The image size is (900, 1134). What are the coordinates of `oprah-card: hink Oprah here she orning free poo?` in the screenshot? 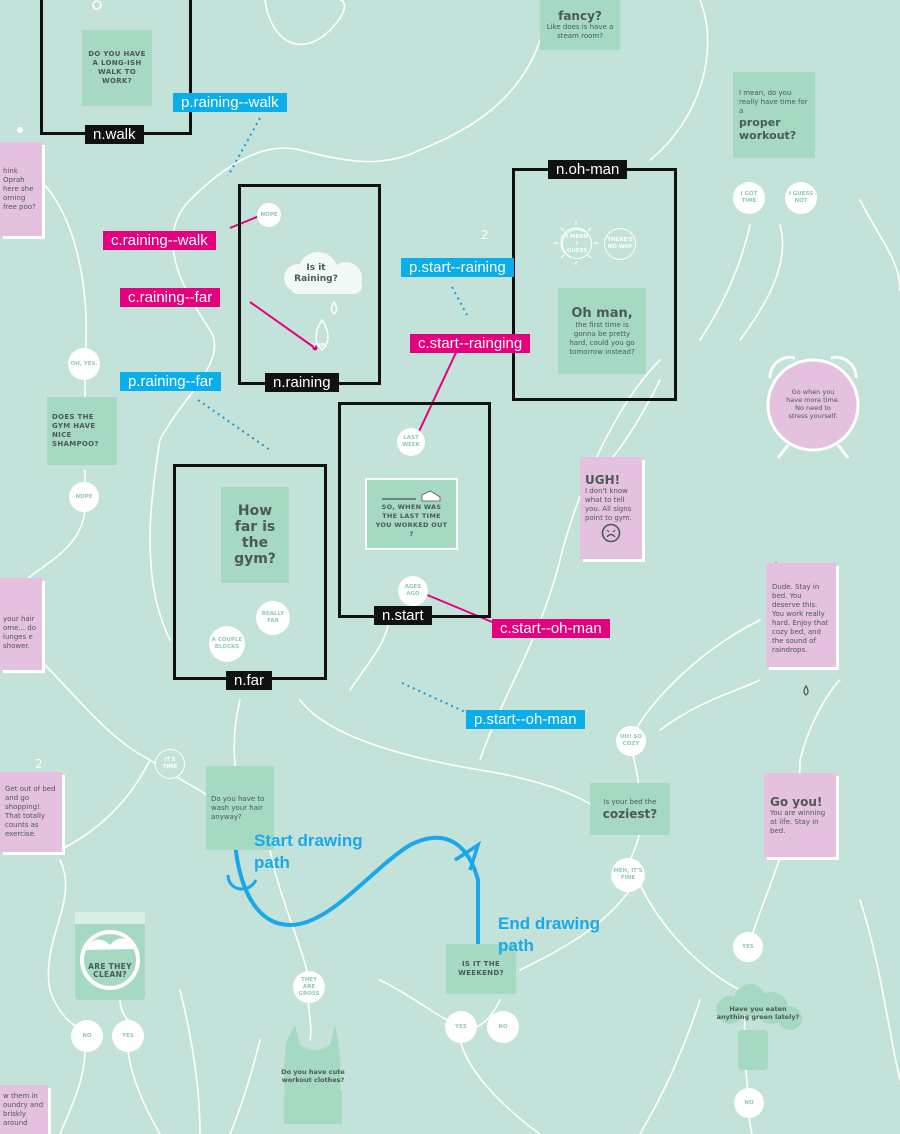 It's located at (21, 189).